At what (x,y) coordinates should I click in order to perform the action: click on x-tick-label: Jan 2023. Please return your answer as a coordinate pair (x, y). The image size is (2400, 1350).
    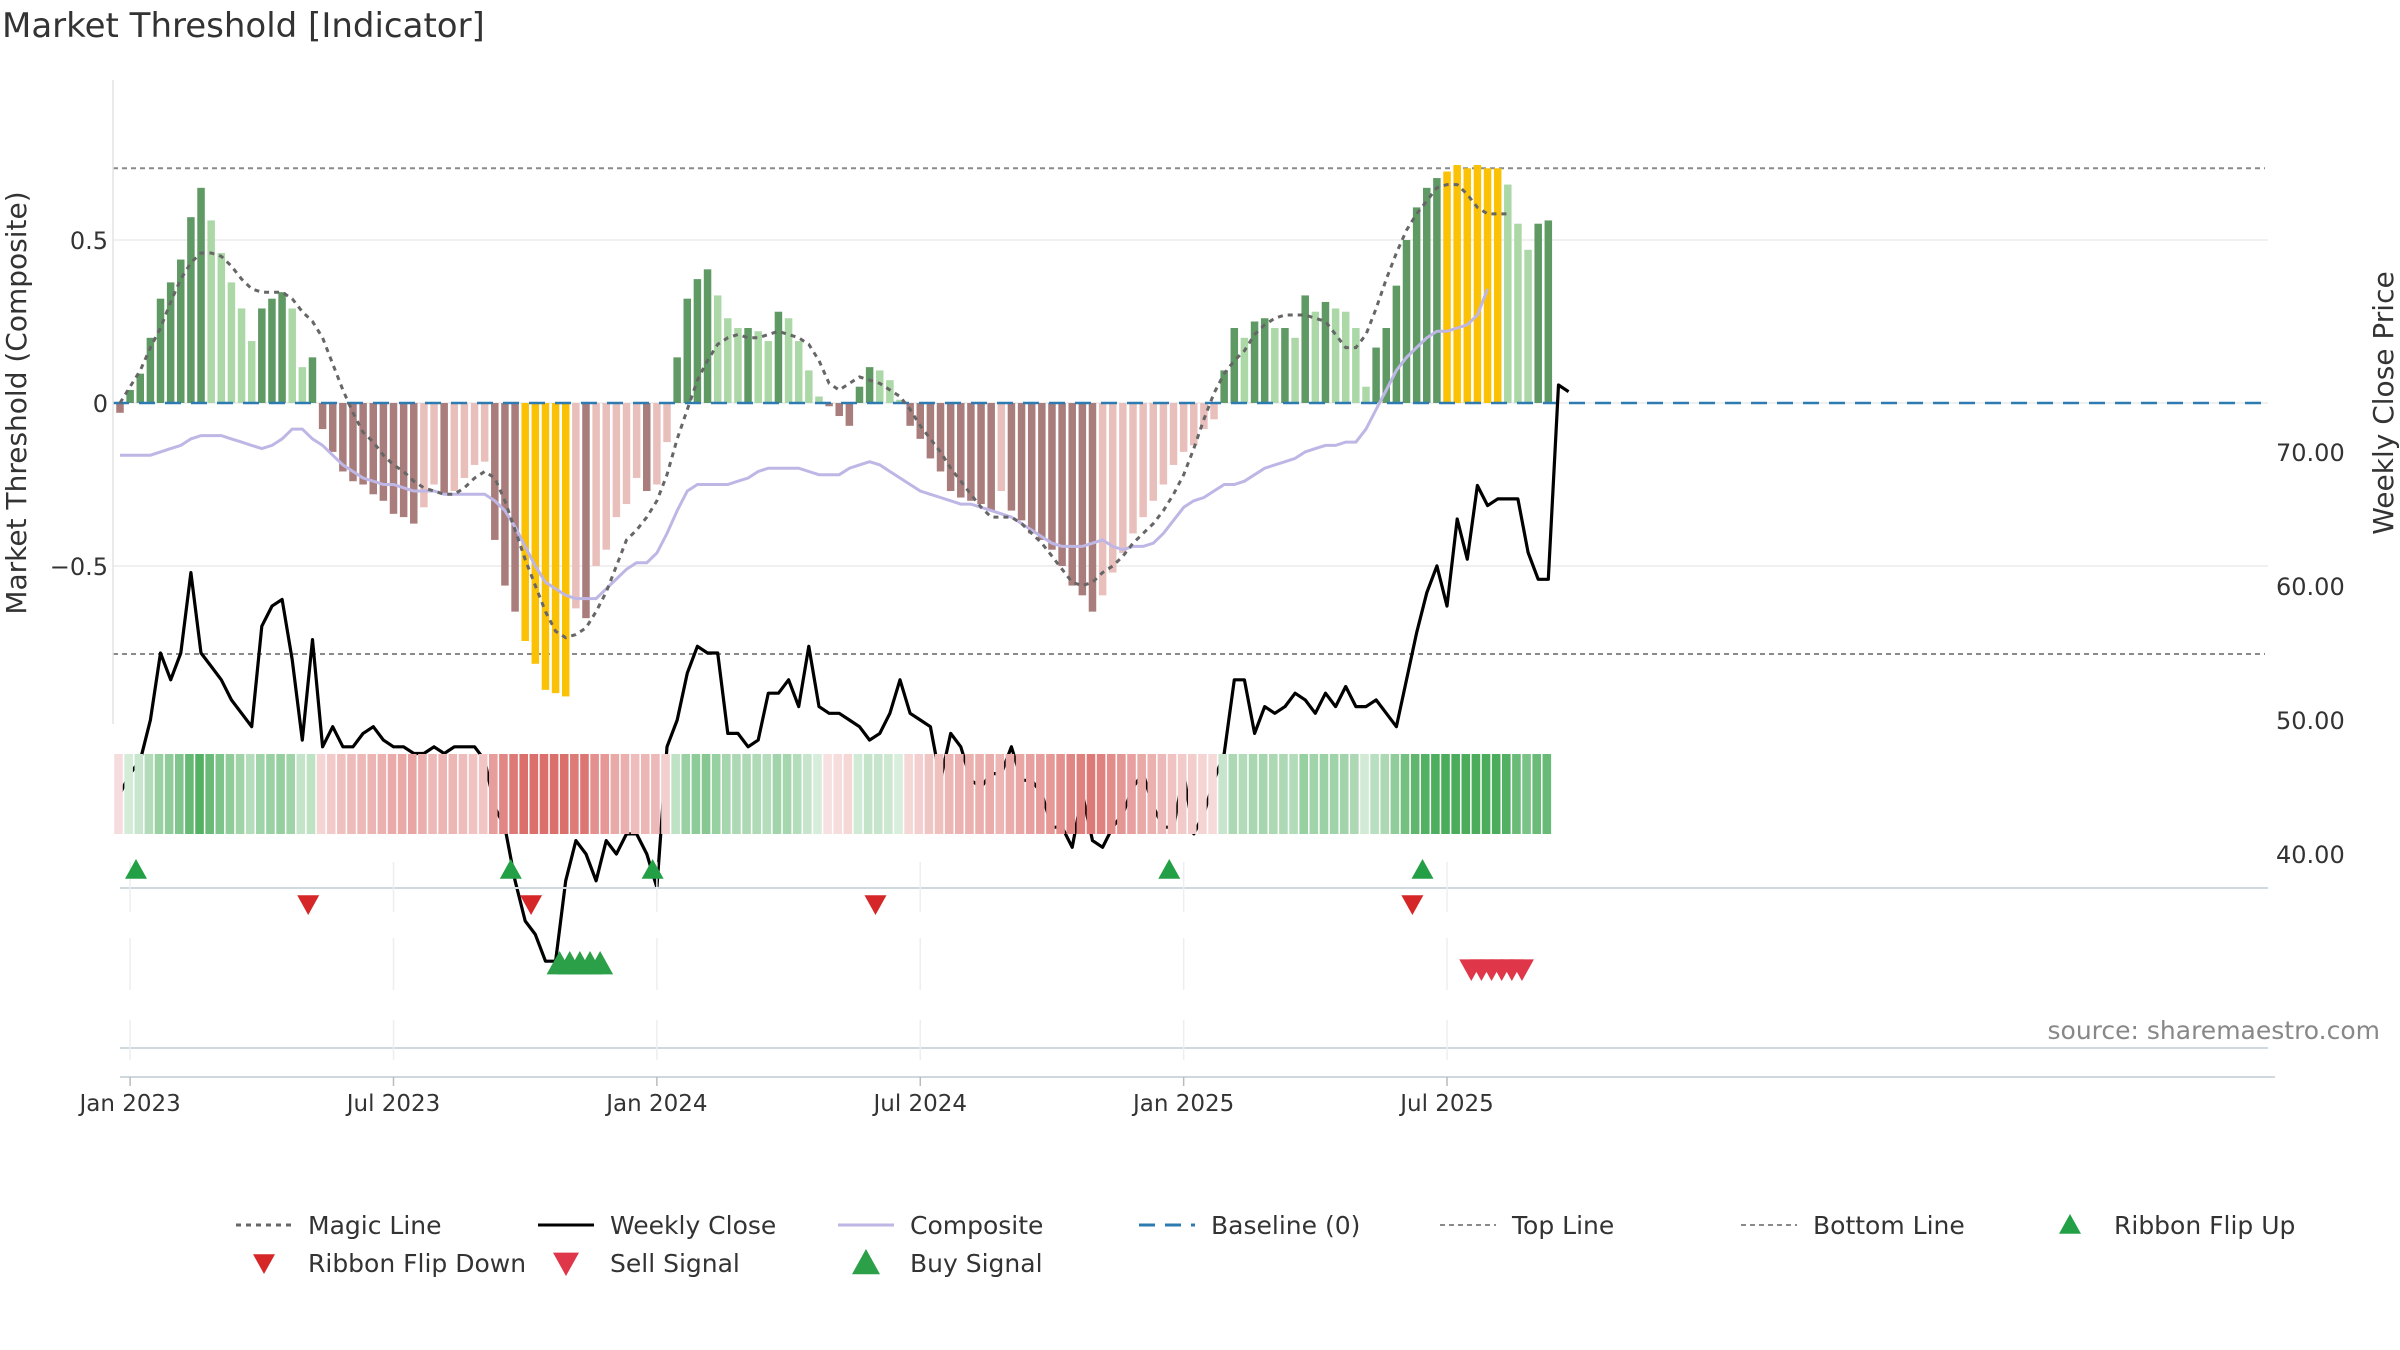
    Looking at the image, I should click on (128, 1104).